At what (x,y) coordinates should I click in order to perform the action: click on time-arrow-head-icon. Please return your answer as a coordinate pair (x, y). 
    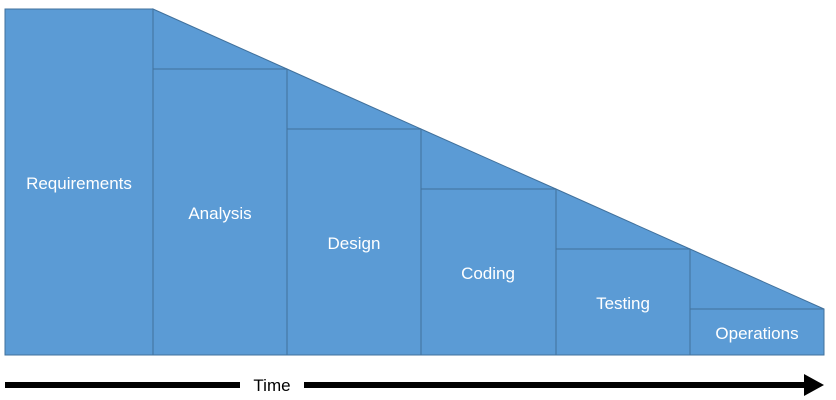
    Looking at the image, I should click on (814, 385).